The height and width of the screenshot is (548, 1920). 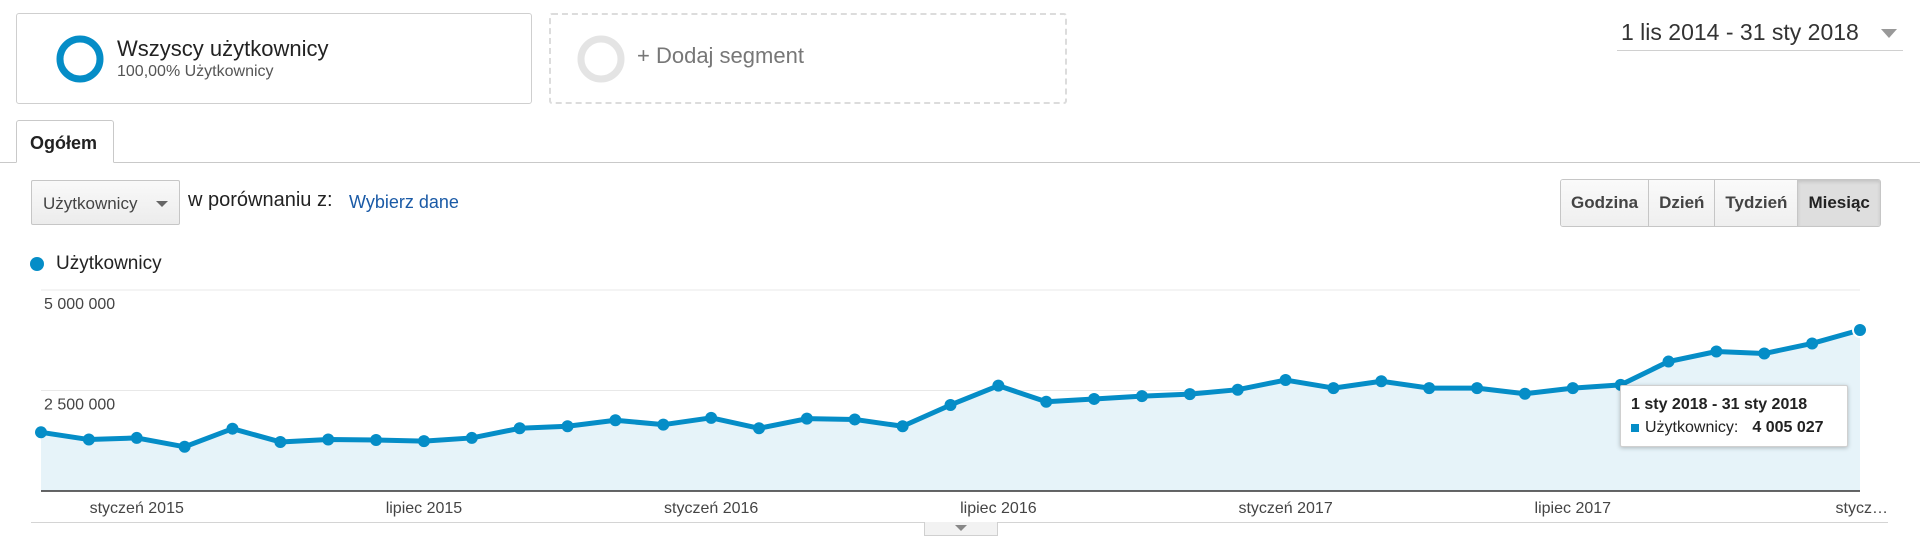 I want to click on chart-legend: Użytkownicy, so click(x=96, y=264).